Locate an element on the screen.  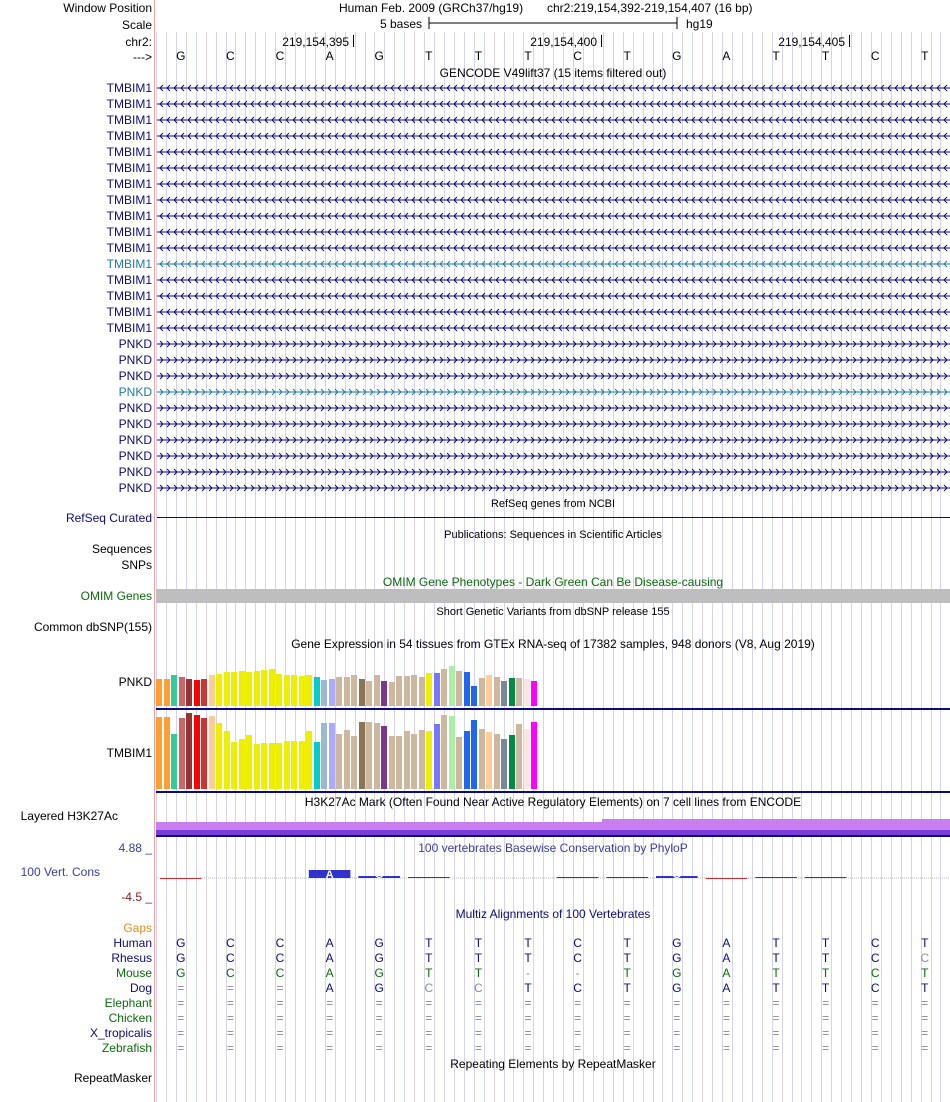
species-label: Rhesus is located at coordinates (131, 958).